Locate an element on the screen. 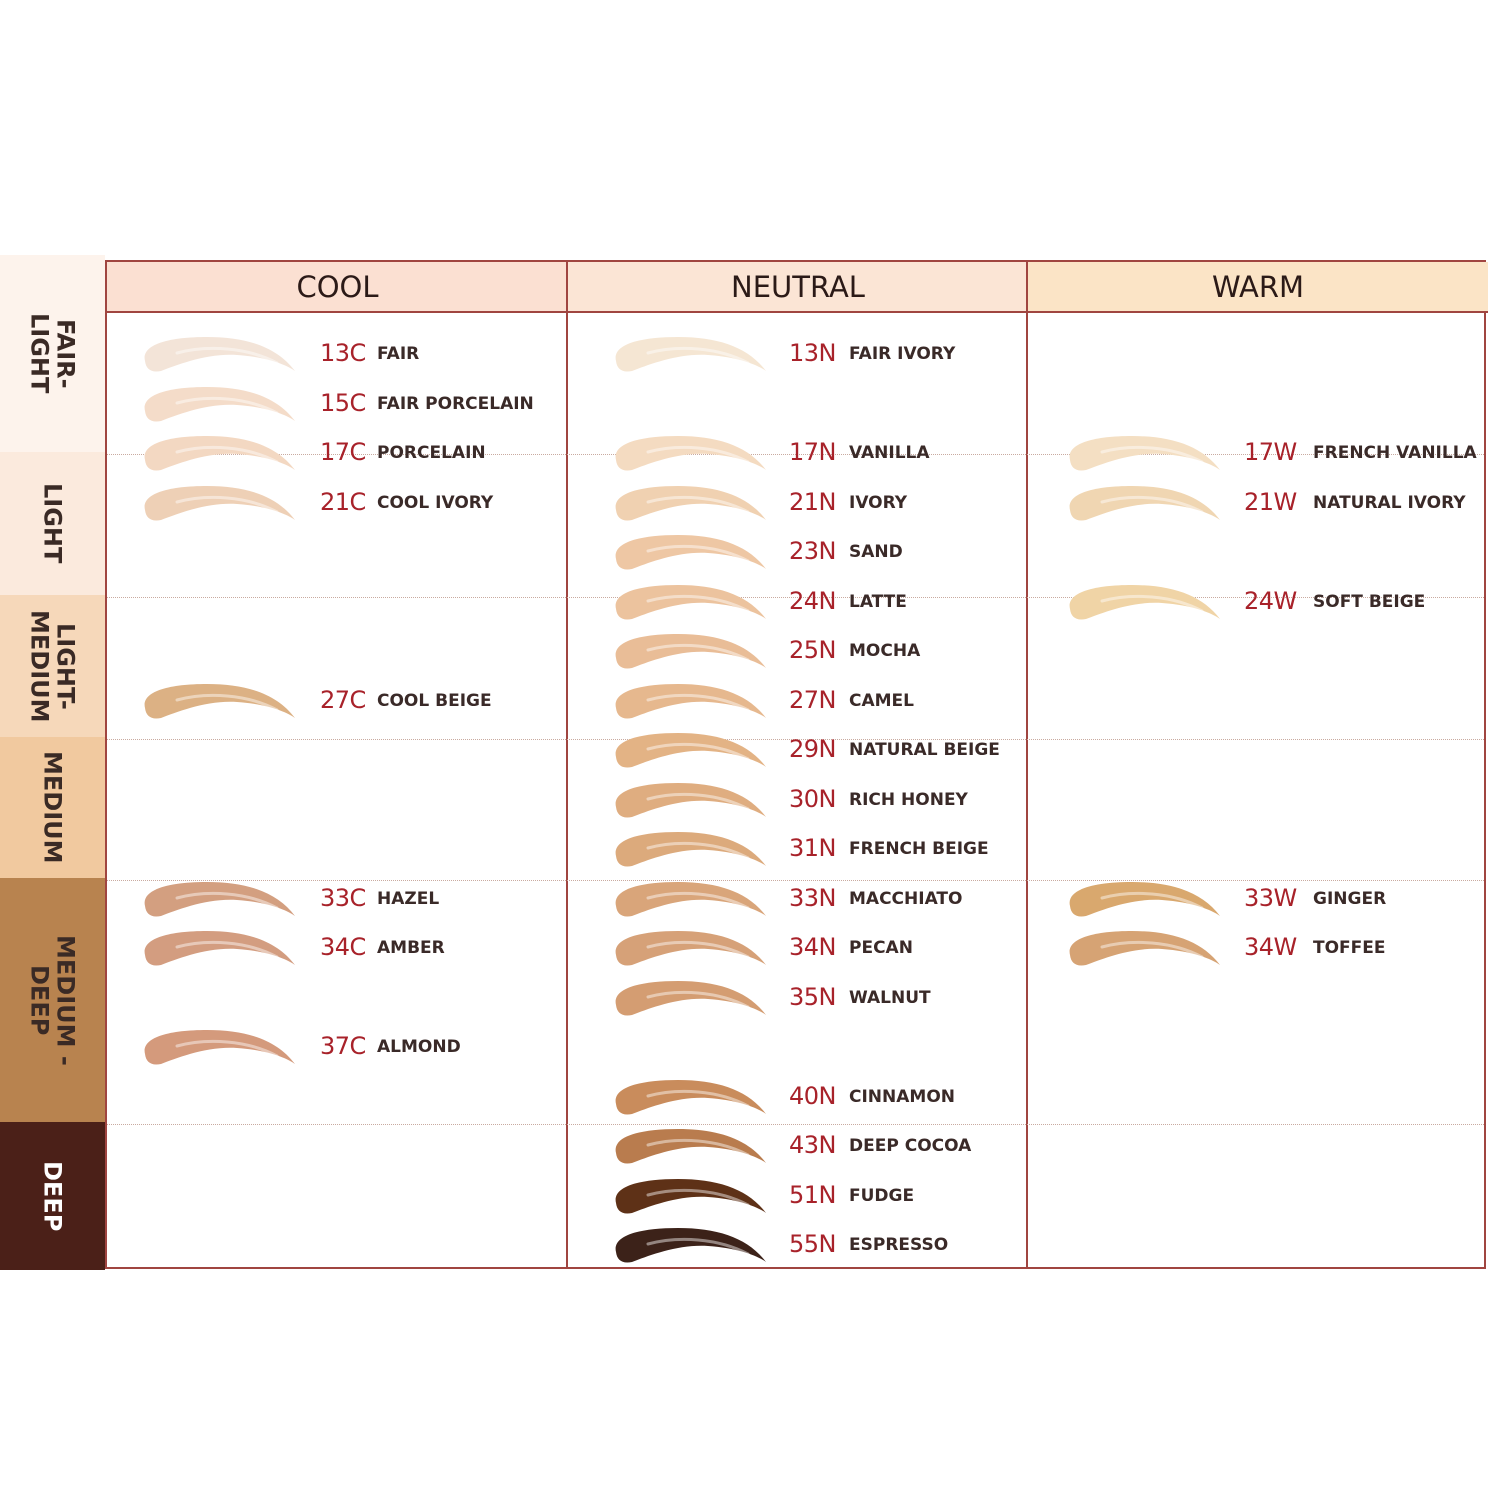  shade-code: 29N is located at coordinates (813, 749).